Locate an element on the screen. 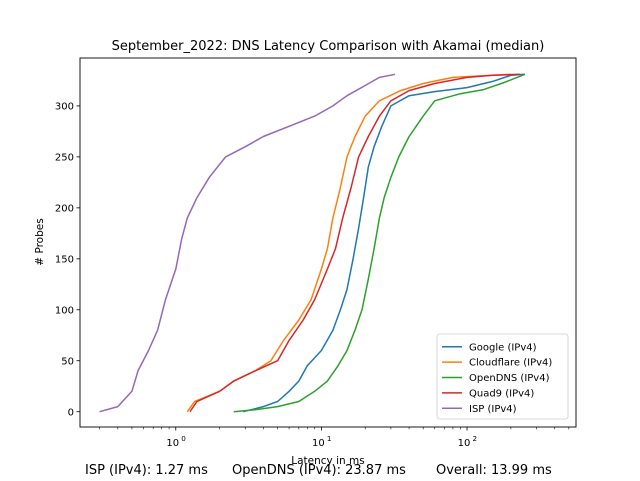  y-tick-label: 100 is located at coordinates (64, 310).